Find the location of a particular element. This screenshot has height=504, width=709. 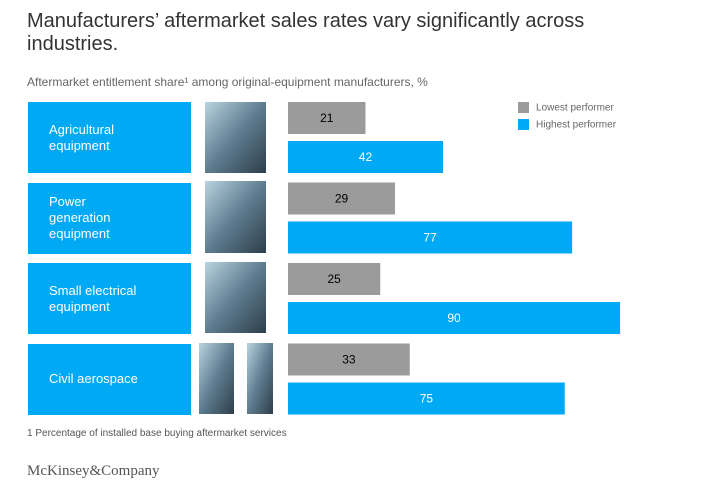

category-text: Power generation equipment is located at coordinates (80, 217).